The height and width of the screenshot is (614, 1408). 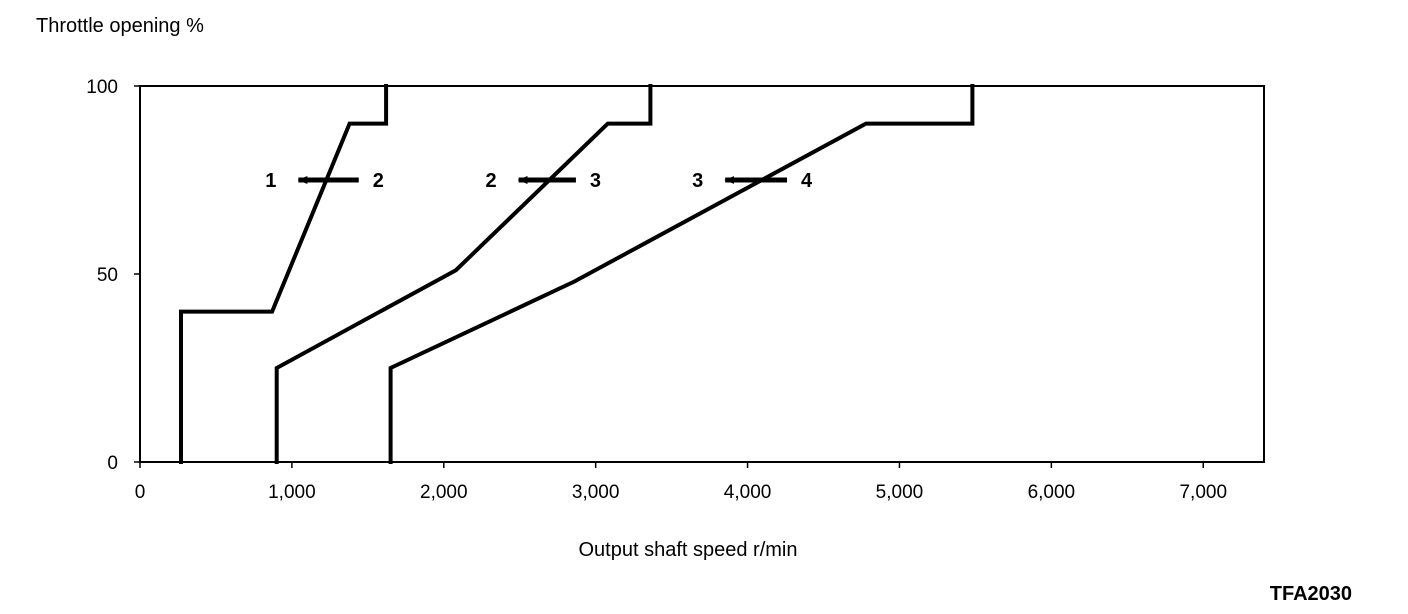 I want to click on figure-code: TFA2030, so click(x=1311, y=594).